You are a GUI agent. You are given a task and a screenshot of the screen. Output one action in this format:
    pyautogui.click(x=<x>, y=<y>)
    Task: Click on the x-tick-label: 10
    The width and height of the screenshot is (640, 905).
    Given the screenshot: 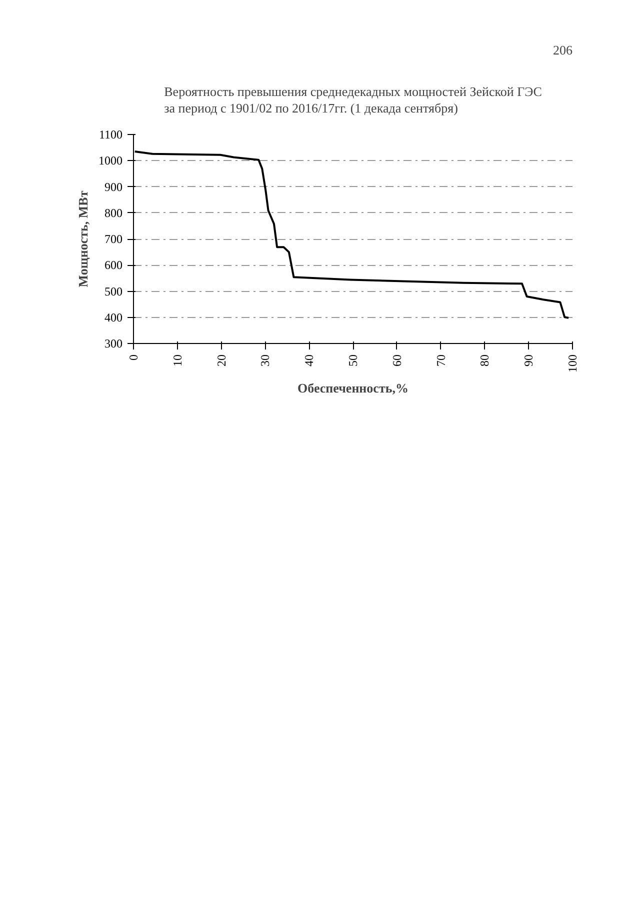 What is the action you would take?
    pyautogui.click(x=177, y=360)
    